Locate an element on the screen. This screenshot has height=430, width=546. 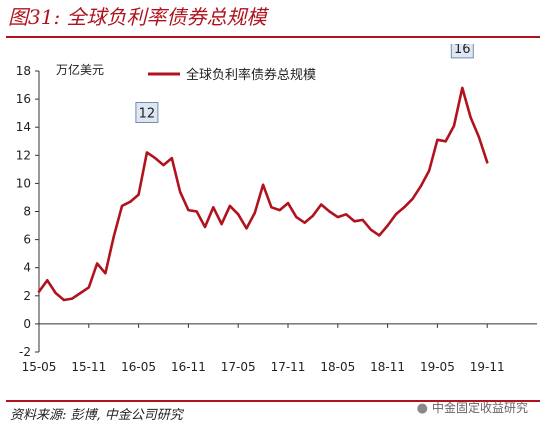
source-divider is located at coordinates (273, 401).